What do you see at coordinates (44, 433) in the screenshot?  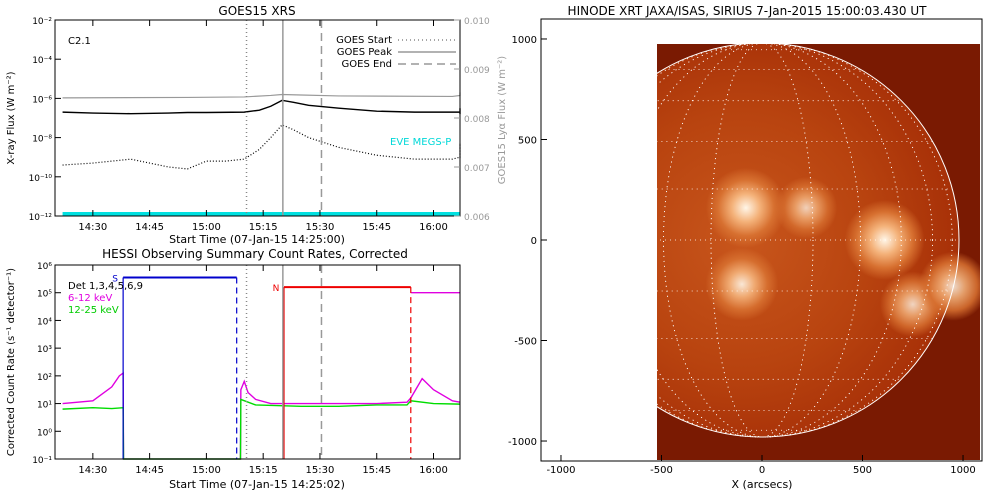 I see `hessi-y-tick-label: 10⁰` at bounding box center [44, 433].